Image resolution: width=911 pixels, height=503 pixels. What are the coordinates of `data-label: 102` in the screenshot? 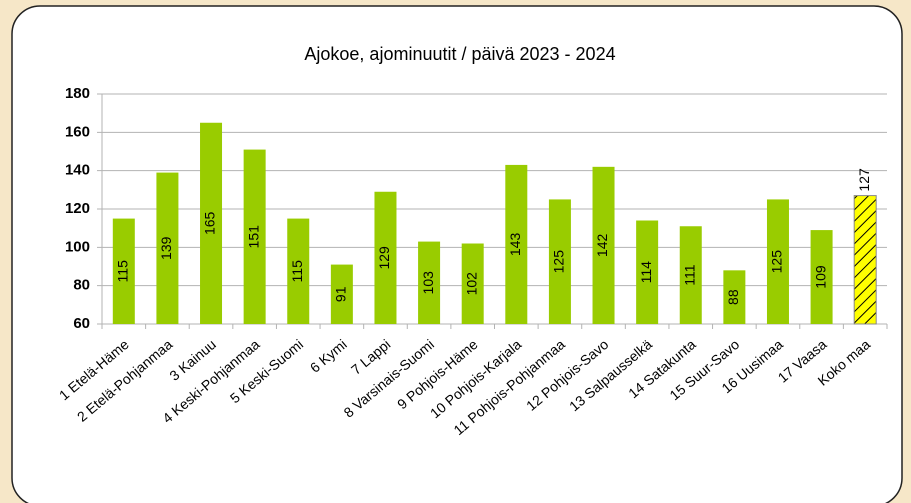 It's located at (471, 284).